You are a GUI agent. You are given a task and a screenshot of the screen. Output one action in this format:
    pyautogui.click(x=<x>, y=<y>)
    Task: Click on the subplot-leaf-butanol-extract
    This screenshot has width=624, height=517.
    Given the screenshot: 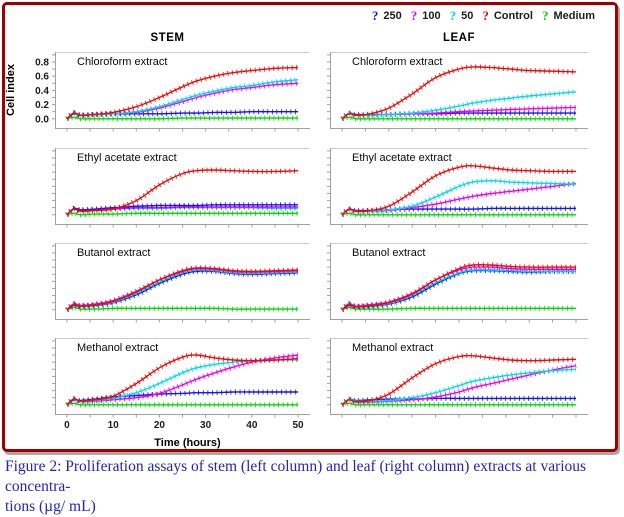 What is the action you would take?
    pyautogui.click(x=457, y=283)
    